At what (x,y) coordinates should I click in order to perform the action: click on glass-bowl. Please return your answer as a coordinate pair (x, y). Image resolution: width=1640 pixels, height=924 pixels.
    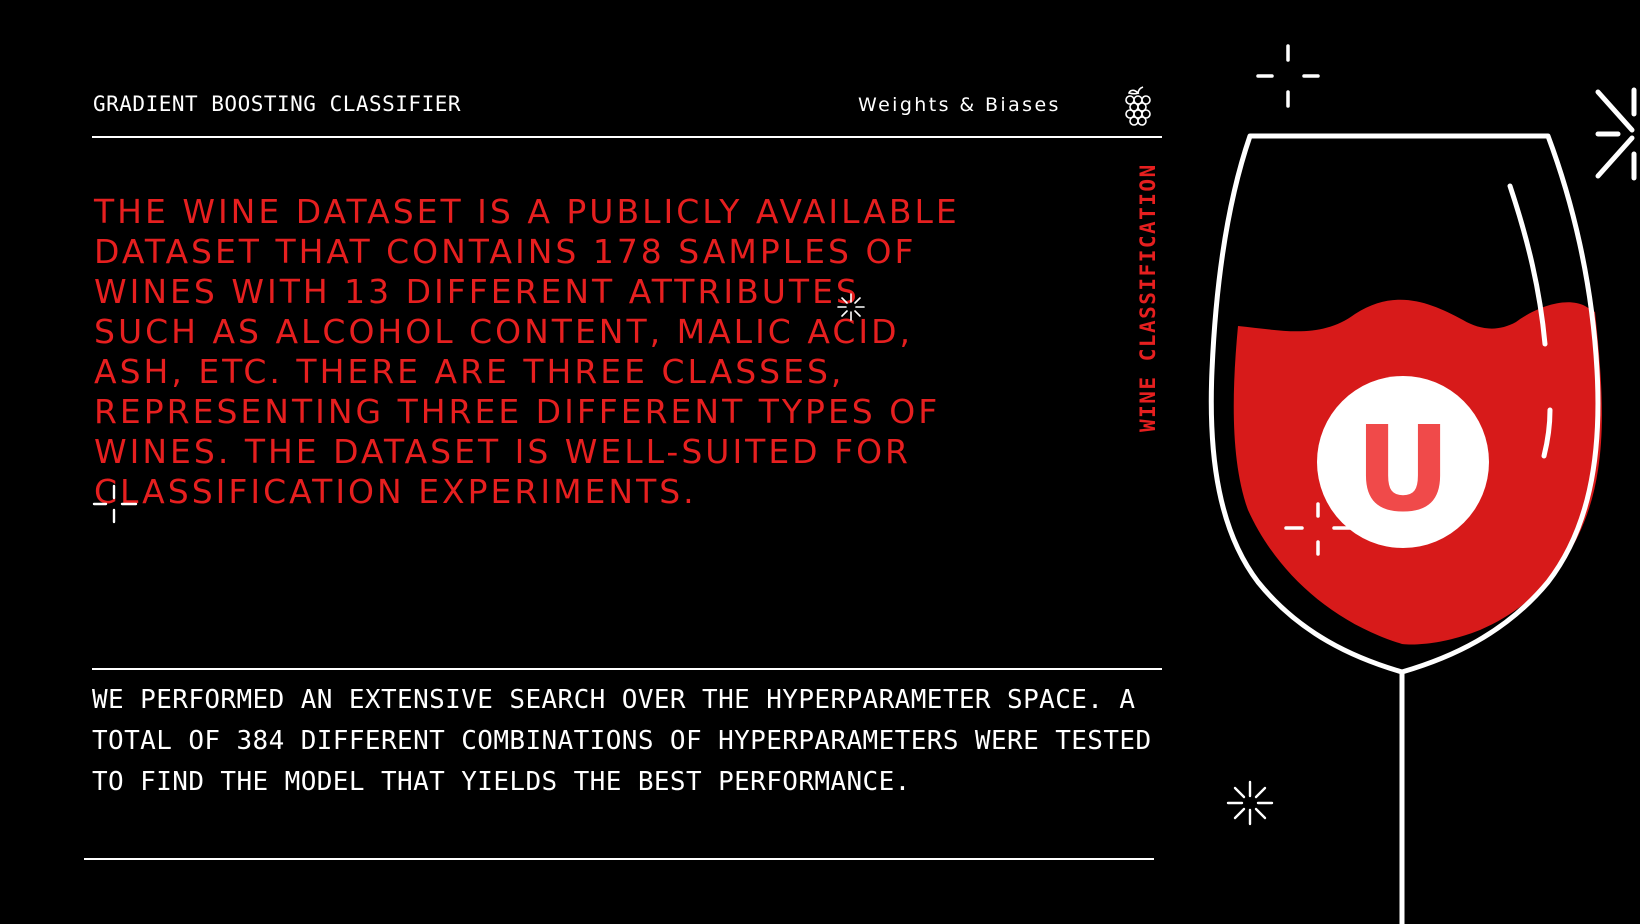
    Looking at the image, I should click on (1404, 404).